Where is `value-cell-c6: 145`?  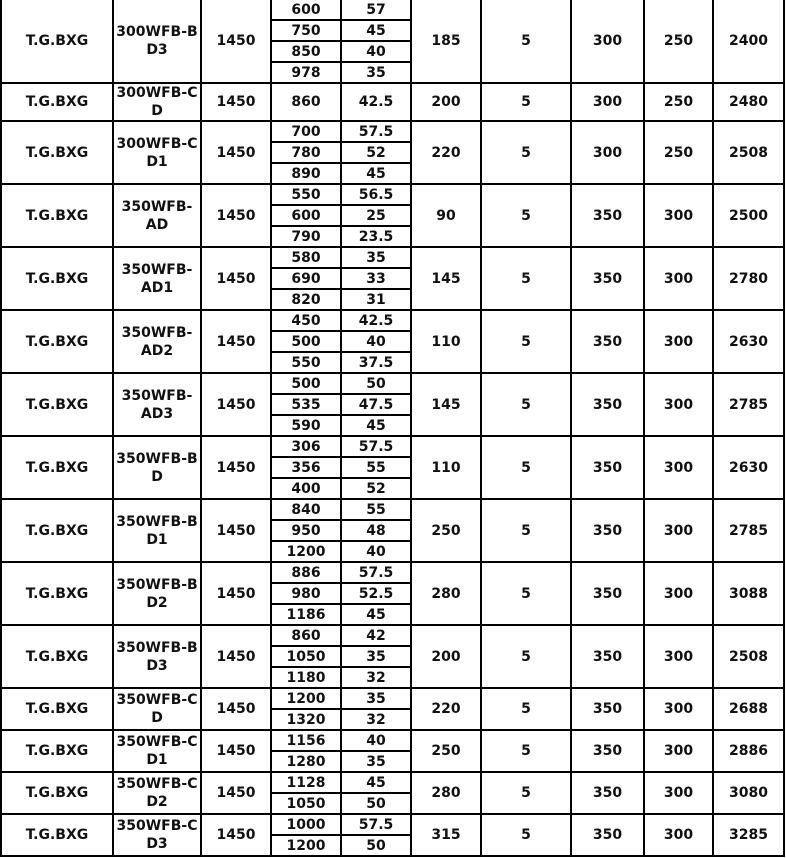
value-cell-c6: 145 is located at coordinates (446, 278).